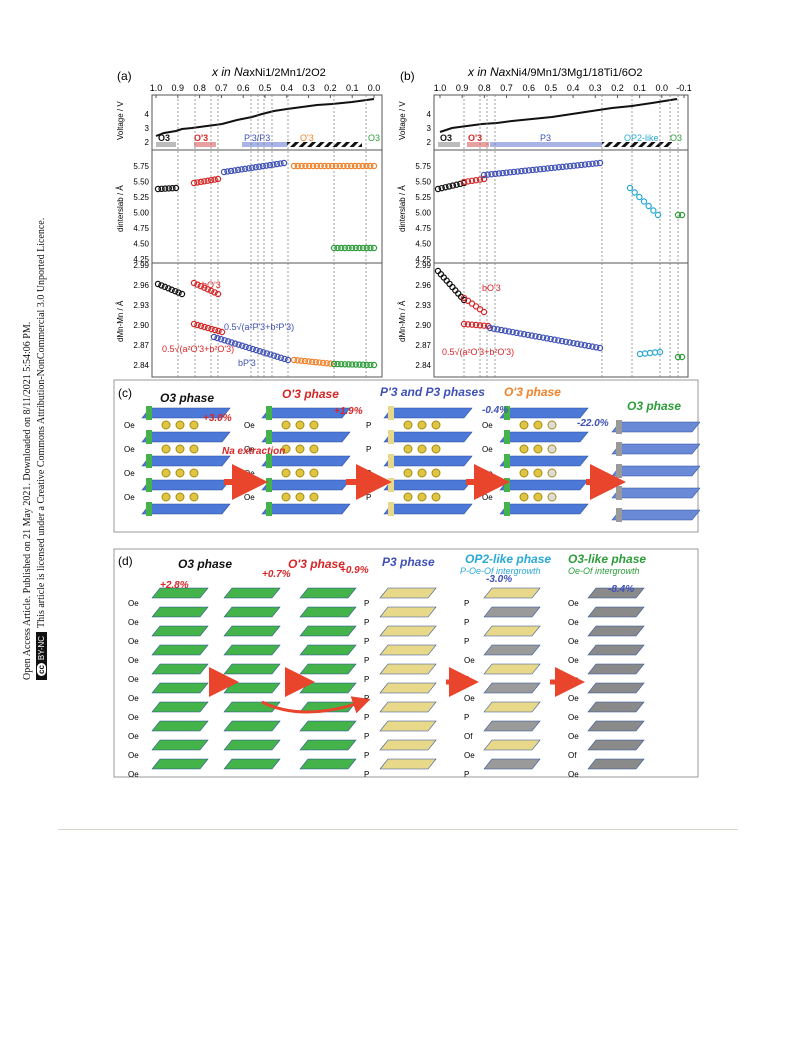 The image size is (793, 1039). I want to click on x-tick-label: 0.8, so click(484, 88).